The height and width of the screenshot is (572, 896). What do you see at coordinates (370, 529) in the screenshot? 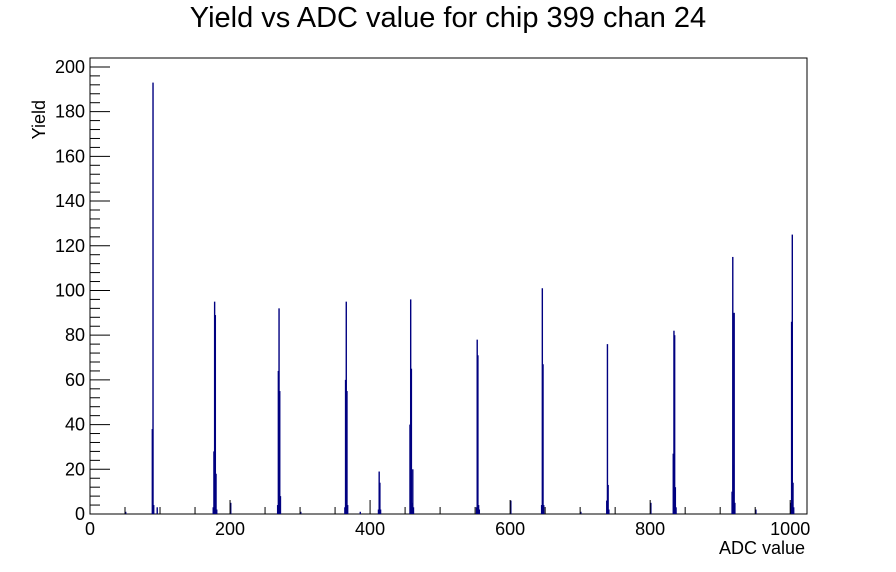
I see `x-tick-label: 400` at bounding box center [370, 529].